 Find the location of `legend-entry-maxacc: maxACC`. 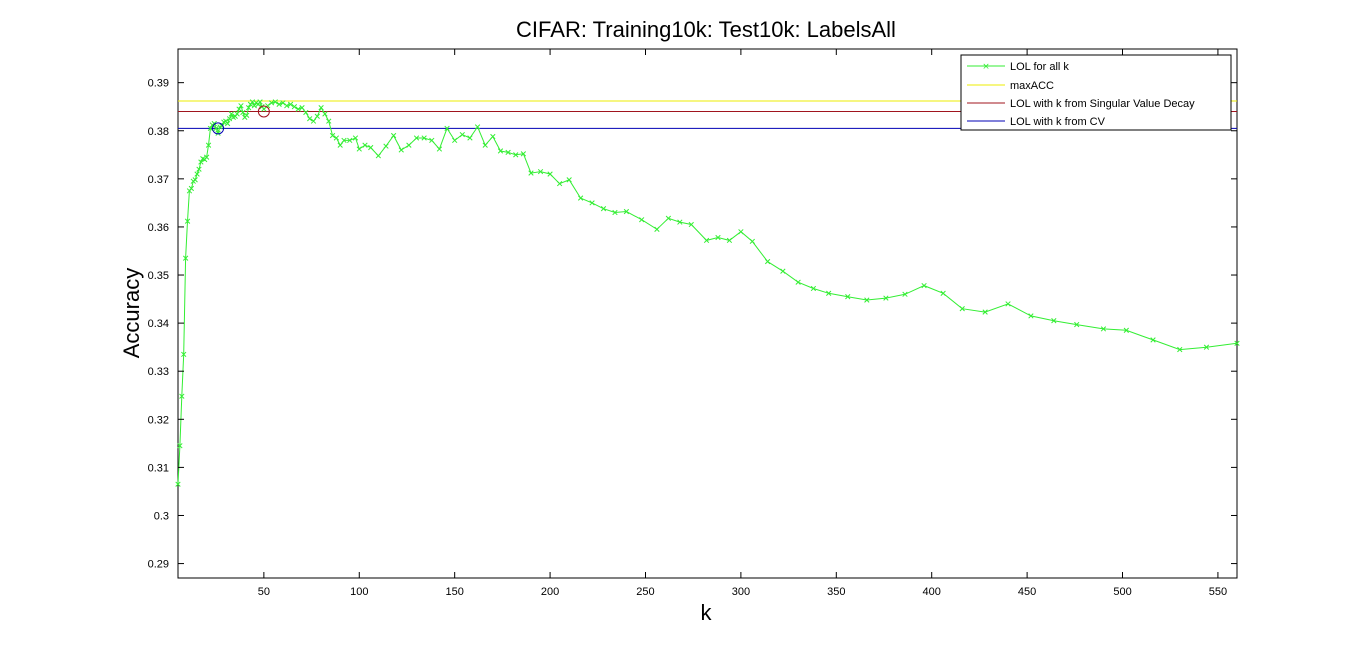

legend-entry-maxacc: maxACC is located at coordinates (1032, 86).